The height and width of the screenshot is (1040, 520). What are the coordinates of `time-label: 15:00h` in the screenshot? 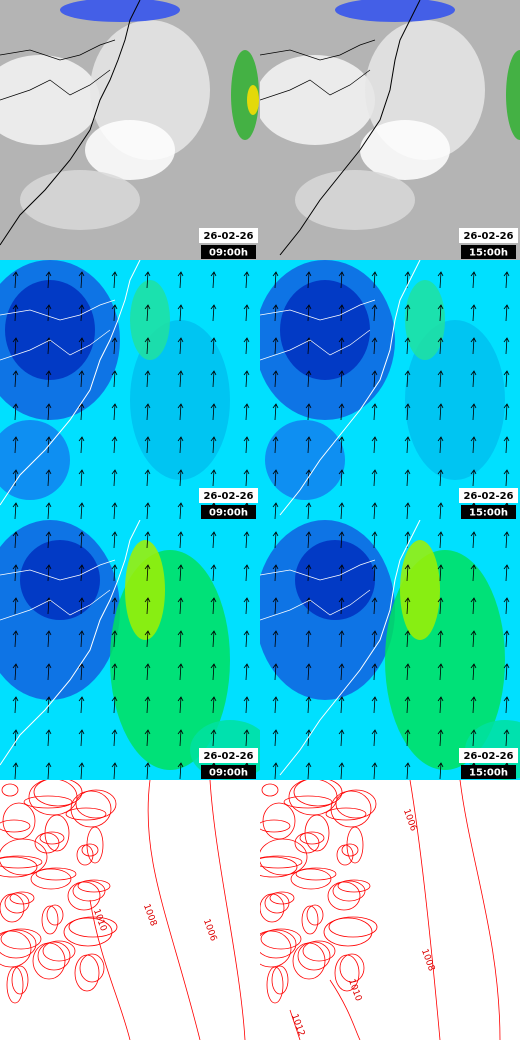 It's located at (488, 253).